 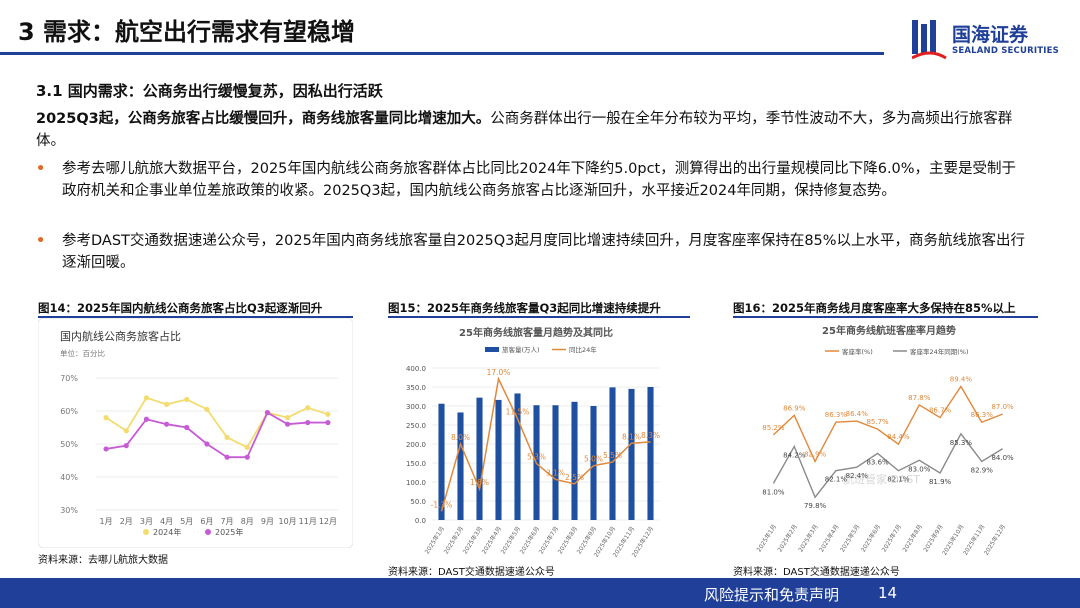 What do you see at coordinates (187, 32) in the screenshot?
I see `page-title: 3 需求：航空出行需求有望稳增` at bounding box center [187, 32].